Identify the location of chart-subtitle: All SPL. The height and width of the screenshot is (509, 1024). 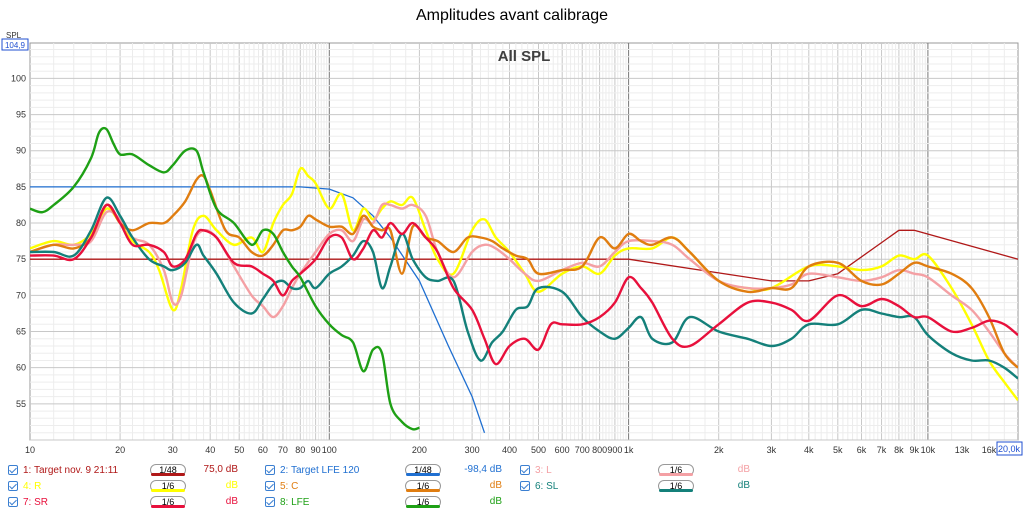
(524, 56).